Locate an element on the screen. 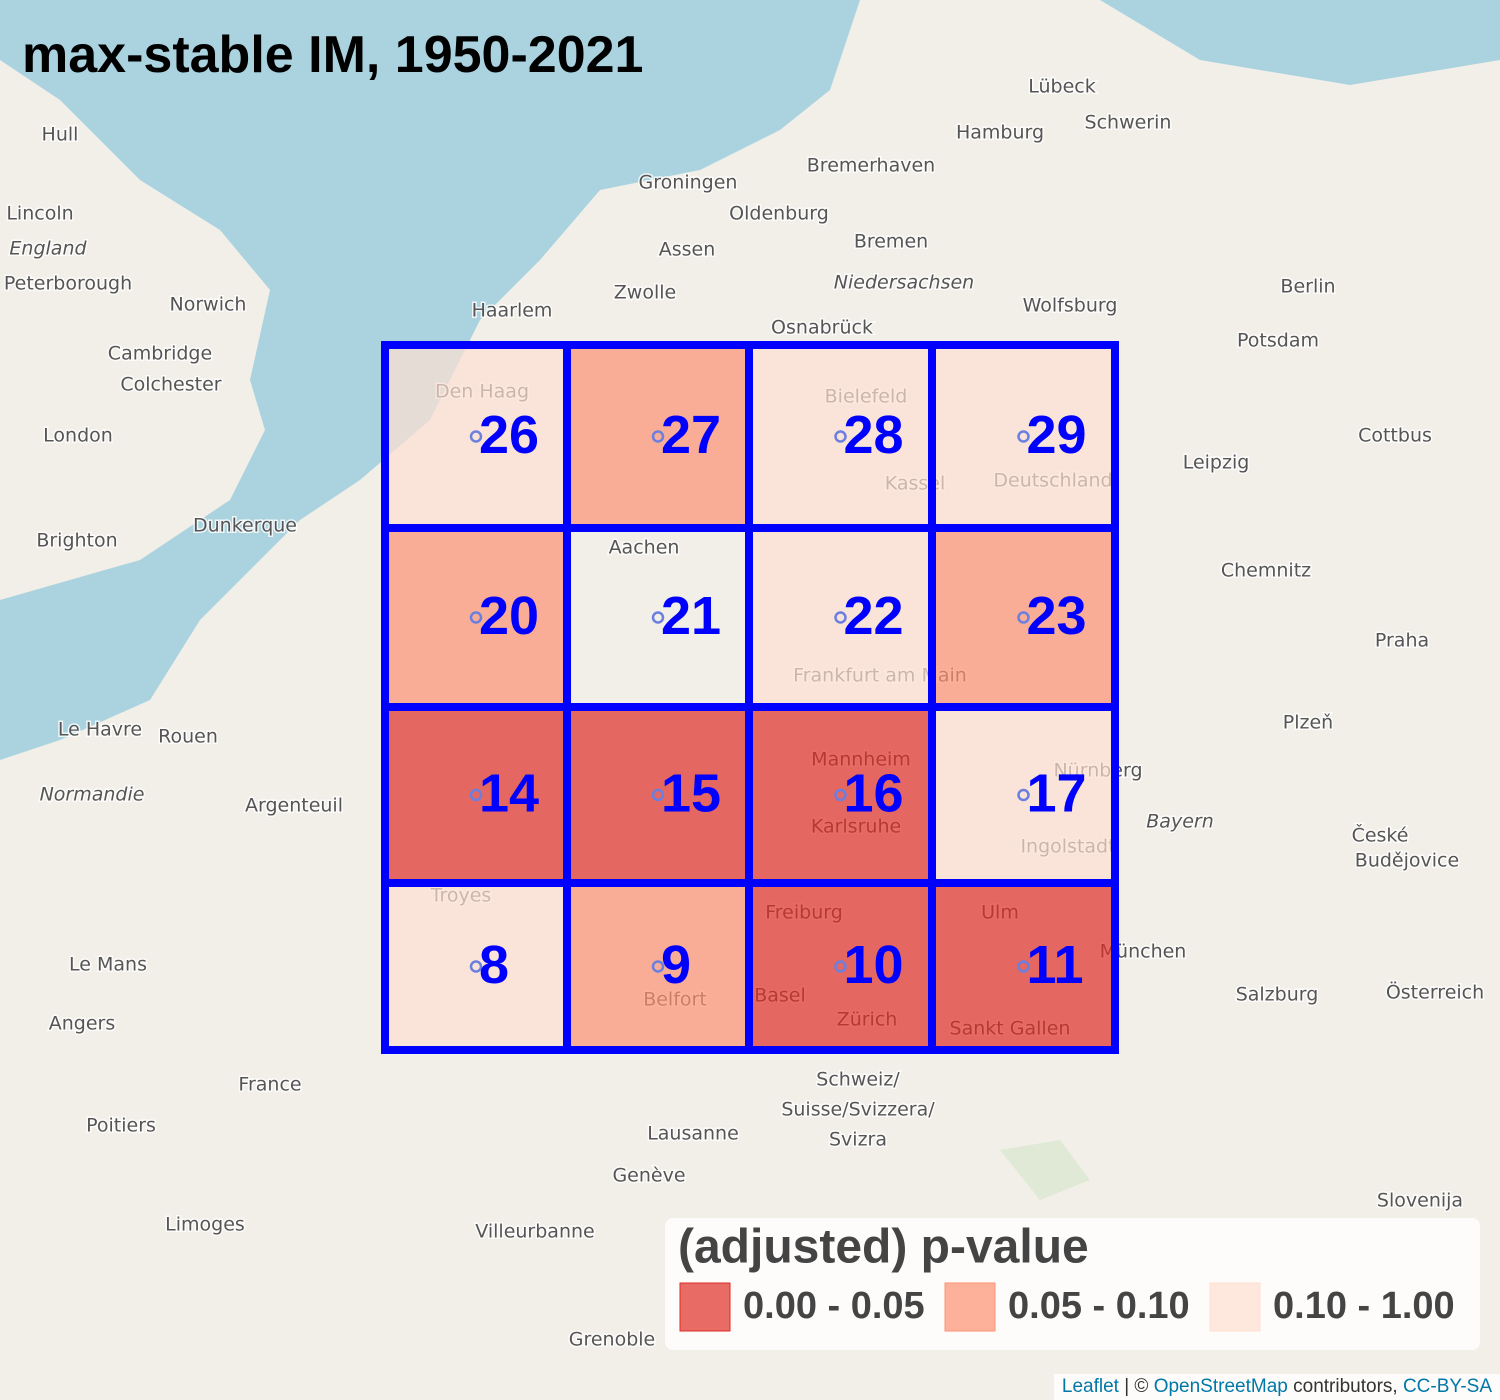  osm-link: OpenStreetMap is located at coordinates (1220, 1386).